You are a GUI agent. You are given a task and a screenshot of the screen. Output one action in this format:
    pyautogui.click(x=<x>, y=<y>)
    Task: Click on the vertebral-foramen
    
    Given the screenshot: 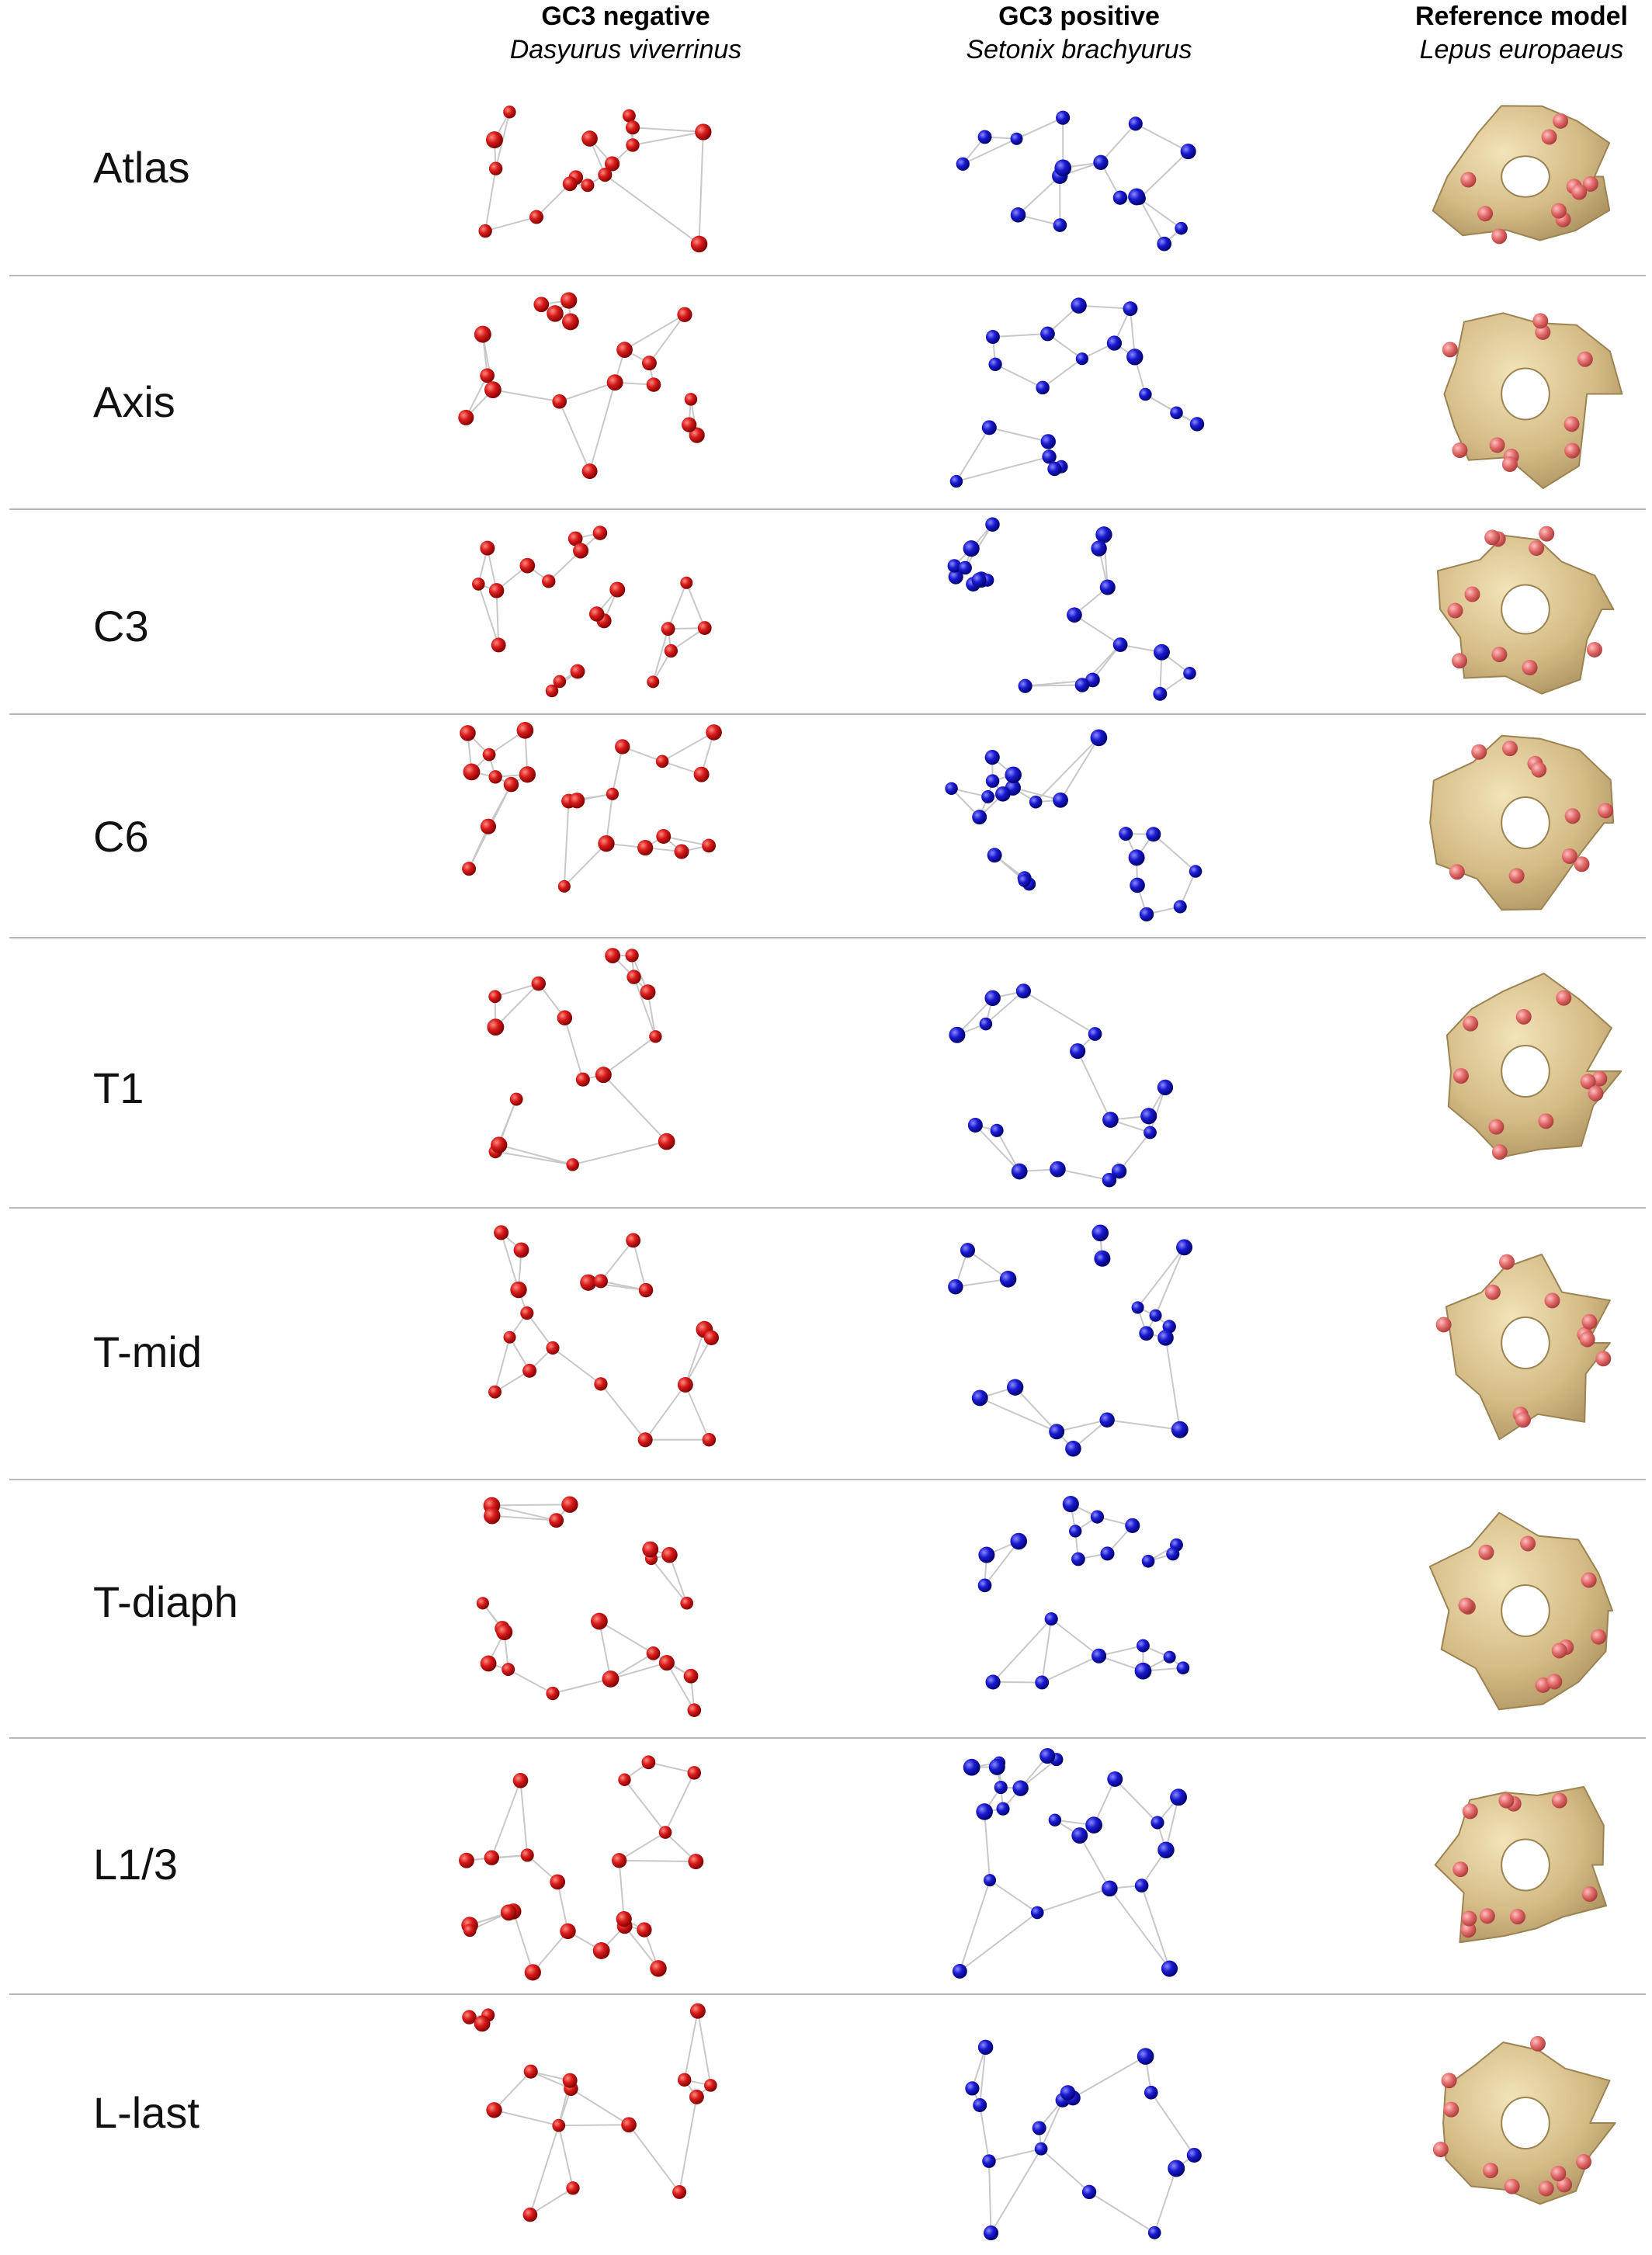 What is the action you would take?
    pyautogui.click(x=1525, y=1071)
    